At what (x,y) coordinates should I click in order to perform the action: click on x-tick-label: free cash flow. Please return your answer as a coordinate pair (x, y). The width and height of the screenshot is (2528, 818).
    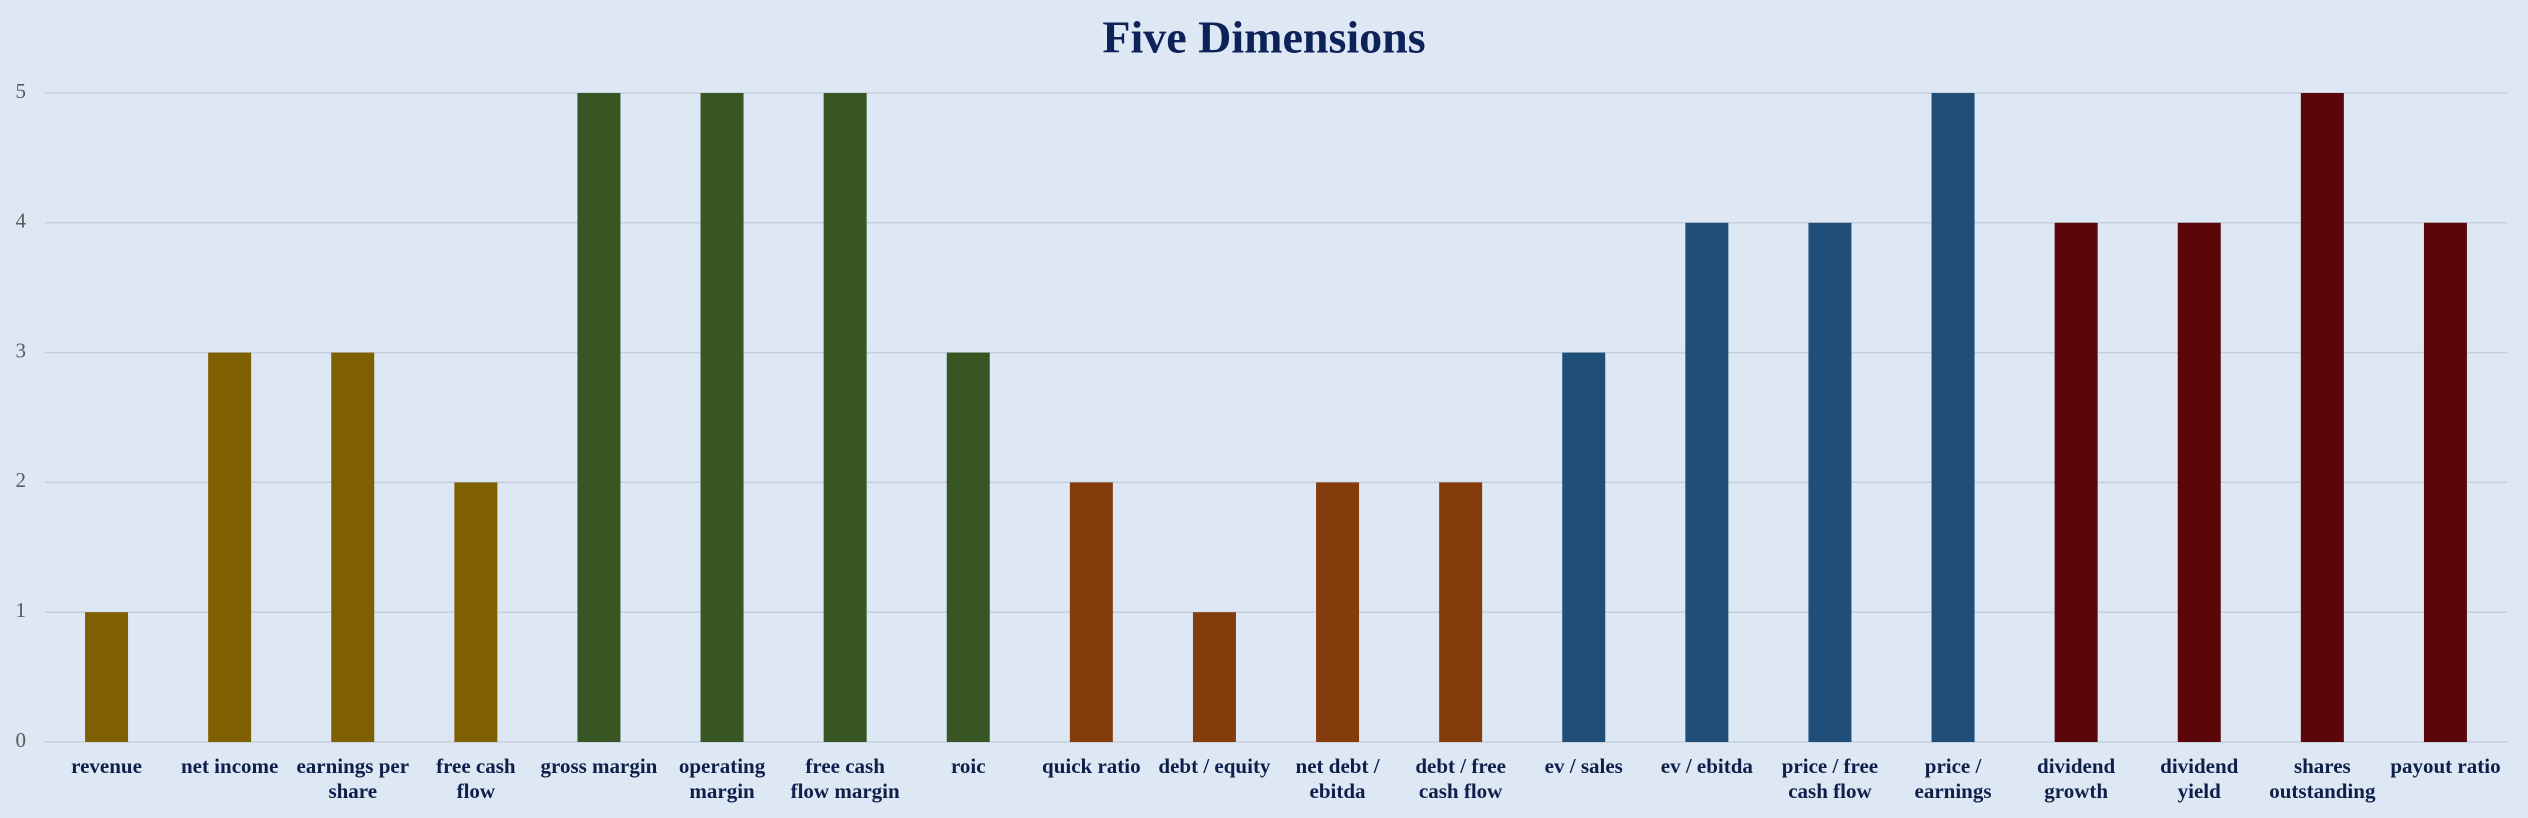
    Looking at the image, I should click on (476, 778).